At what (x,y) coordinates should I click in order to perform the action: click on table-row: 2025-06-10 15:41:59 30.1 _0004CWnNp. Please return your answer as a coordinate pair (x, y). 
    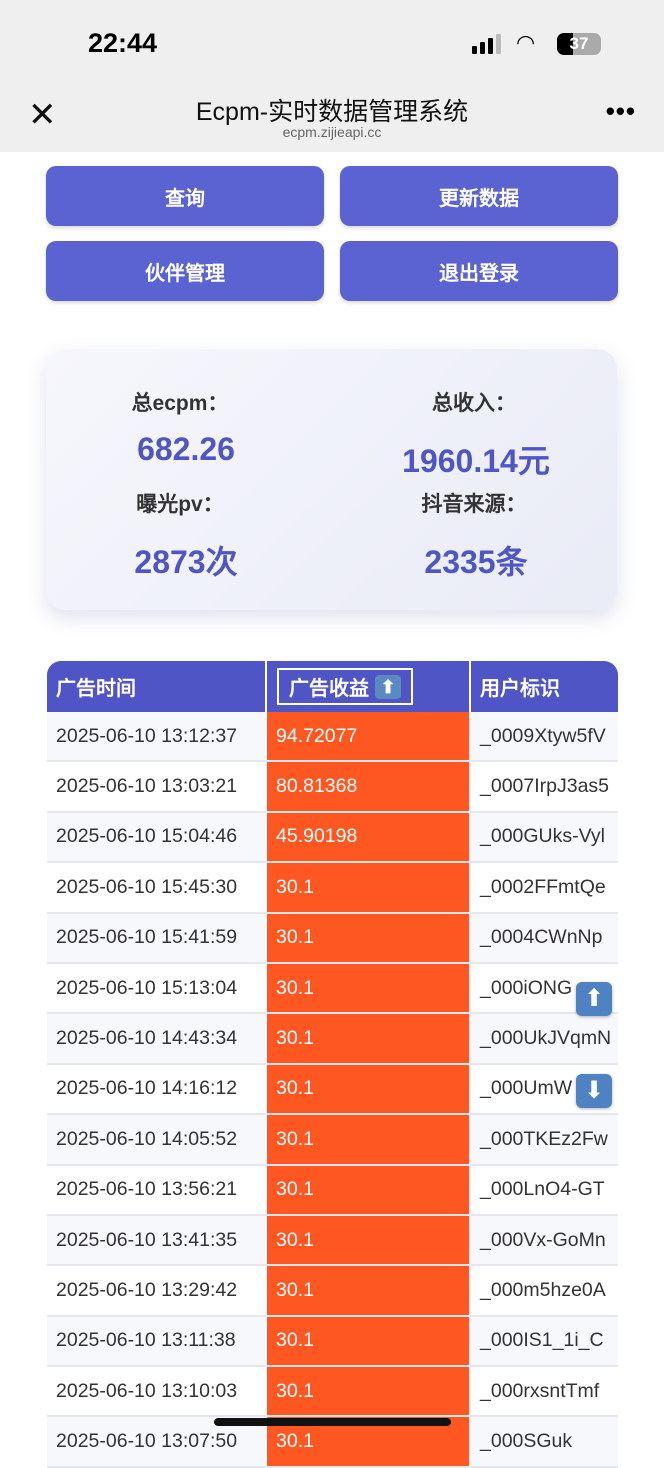
    Looking at the image, I should click on (332, 938).